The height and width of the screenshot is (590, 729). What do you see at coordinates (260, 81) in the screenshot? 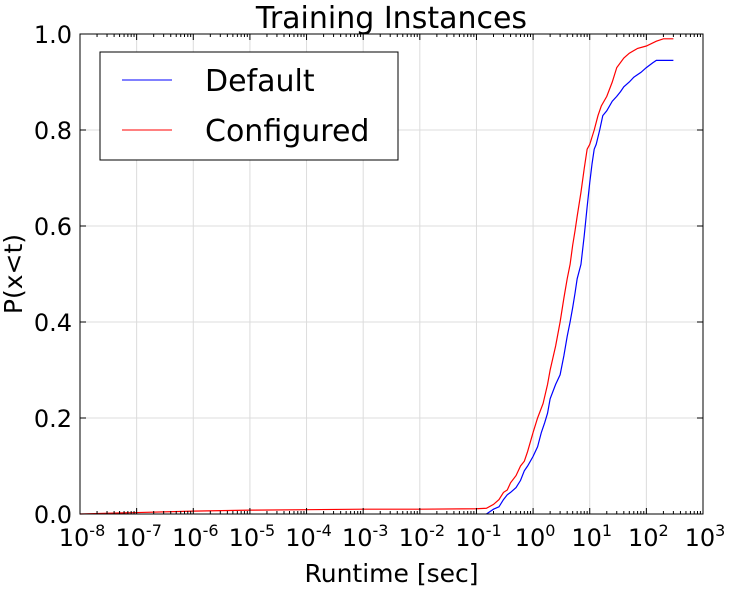
I see `legend-label-default: Default` at bounding box center [260, 81].